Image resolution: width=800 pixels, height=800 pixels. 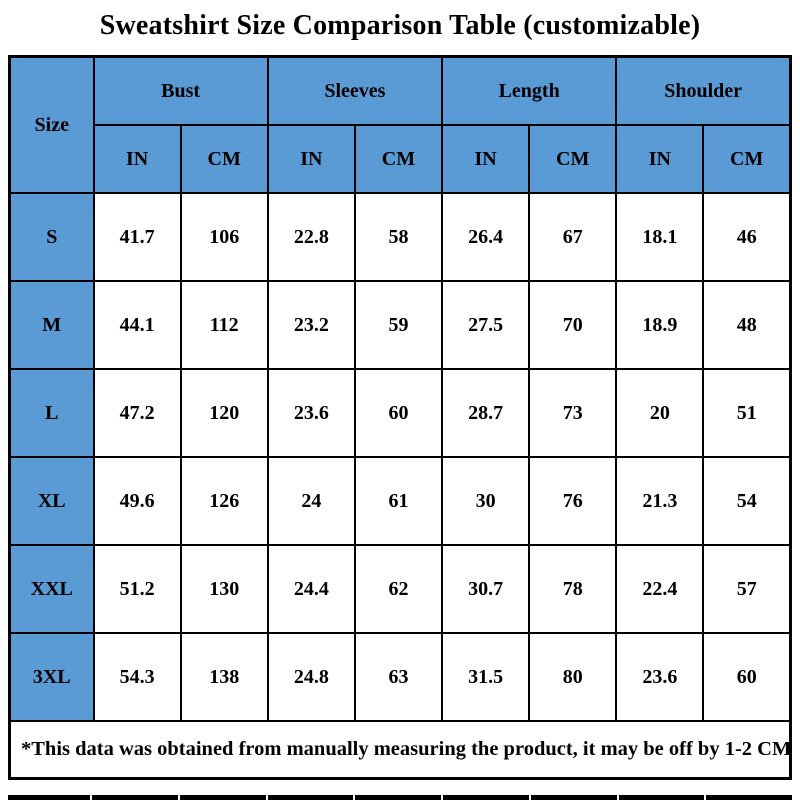 What do you see at coordinates (224, 325) in the screenshot?
I see `value-cell: 112` at bounding box center [224, 325].